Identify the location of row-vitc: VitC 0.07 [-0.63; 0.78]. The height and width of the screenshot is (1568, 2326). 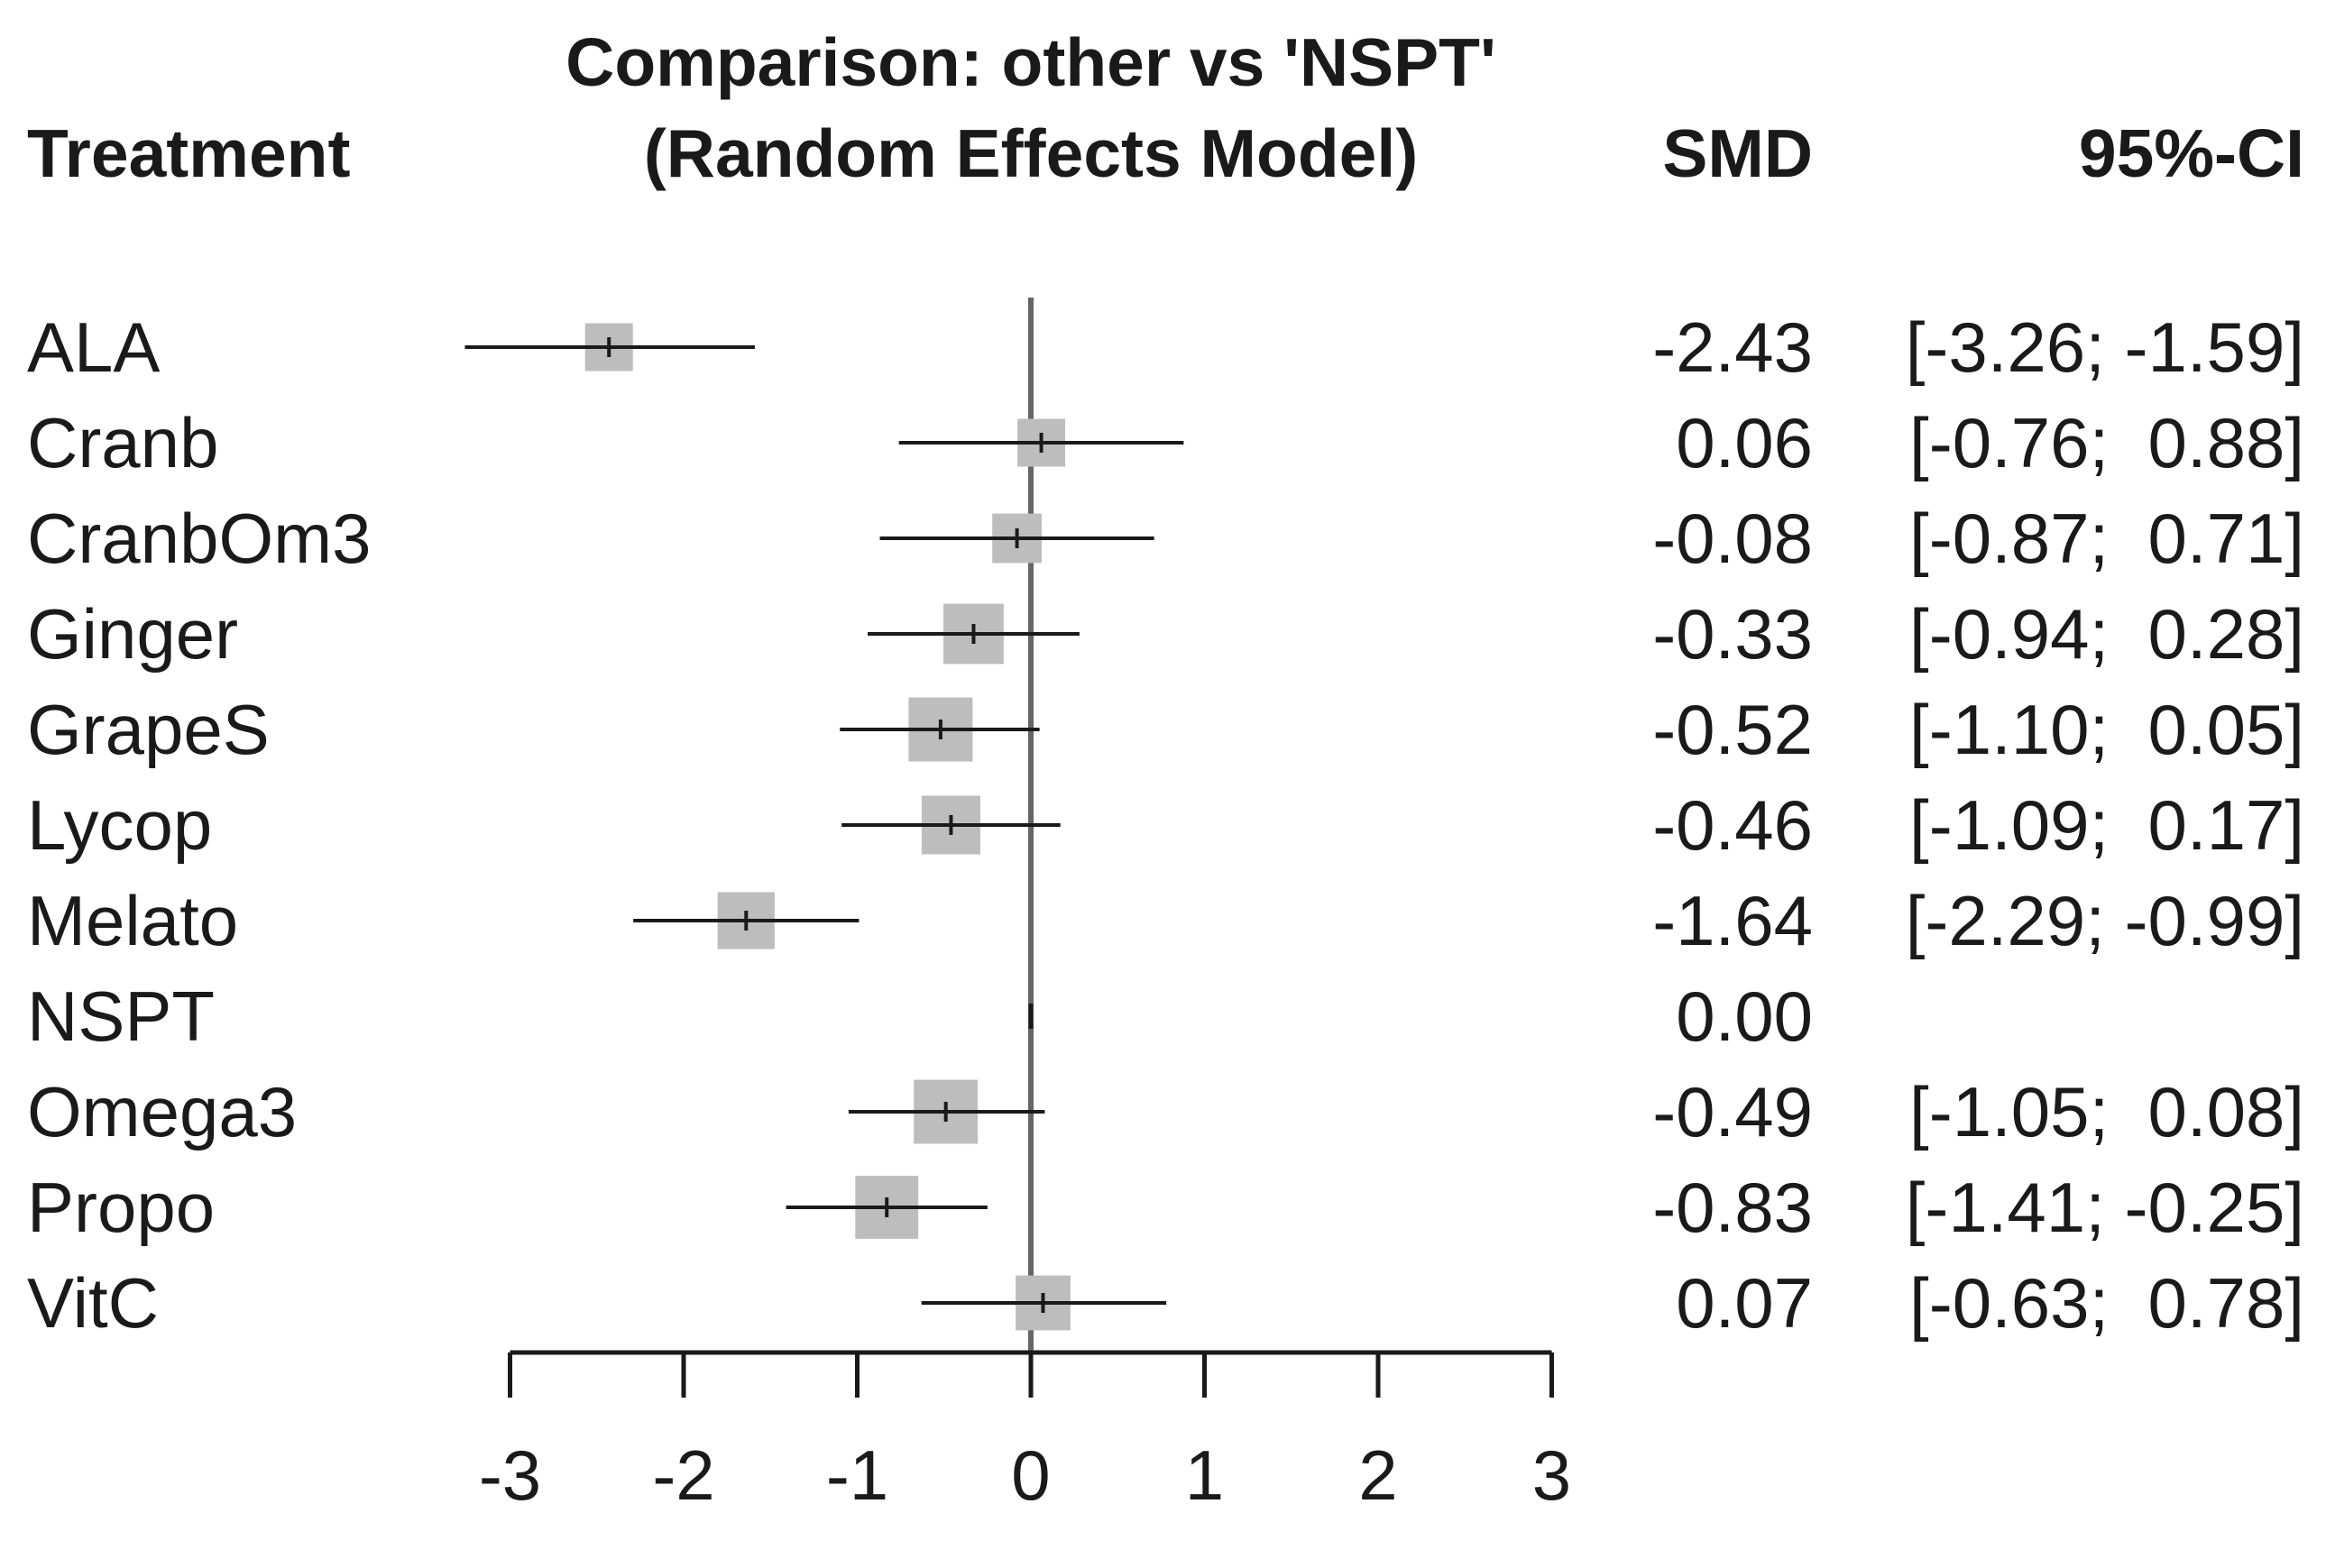
(1165, 1303).